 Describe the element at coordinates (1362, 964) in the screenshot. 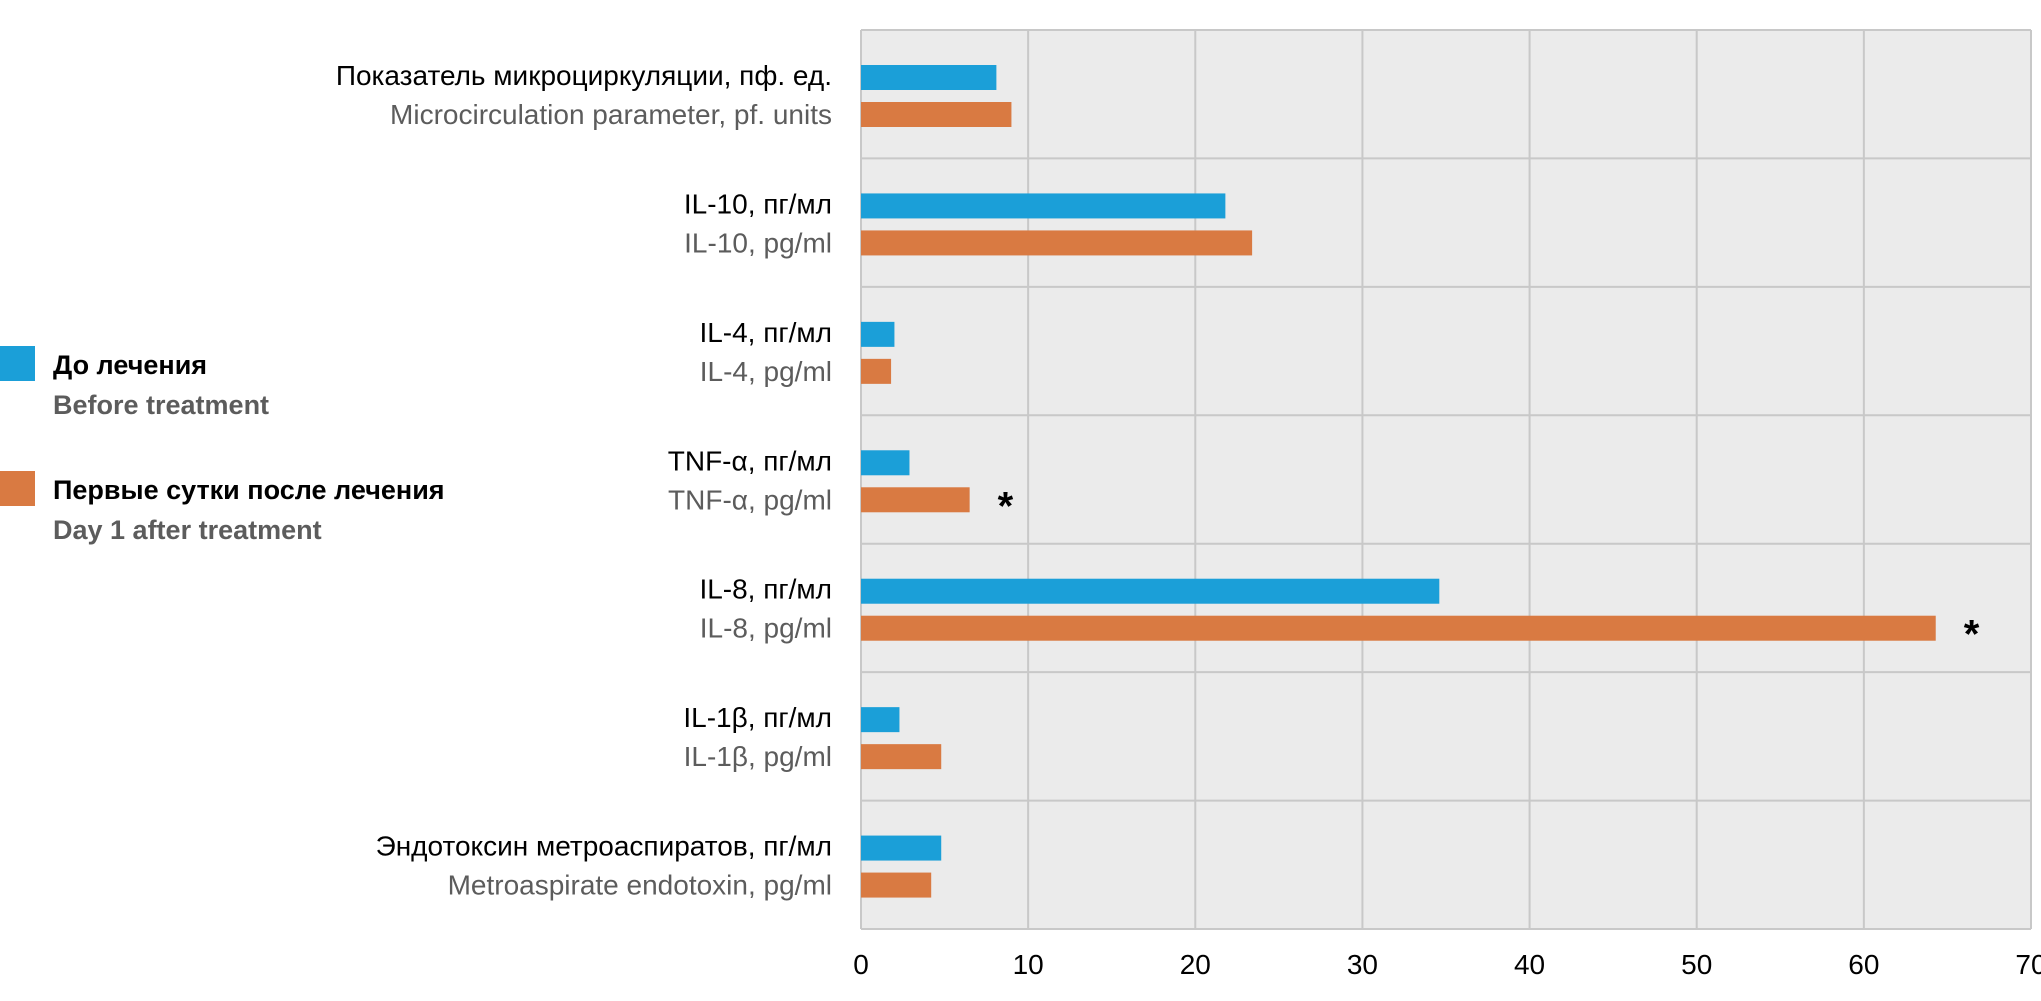

I see `x-tick-label: 30` at that location.